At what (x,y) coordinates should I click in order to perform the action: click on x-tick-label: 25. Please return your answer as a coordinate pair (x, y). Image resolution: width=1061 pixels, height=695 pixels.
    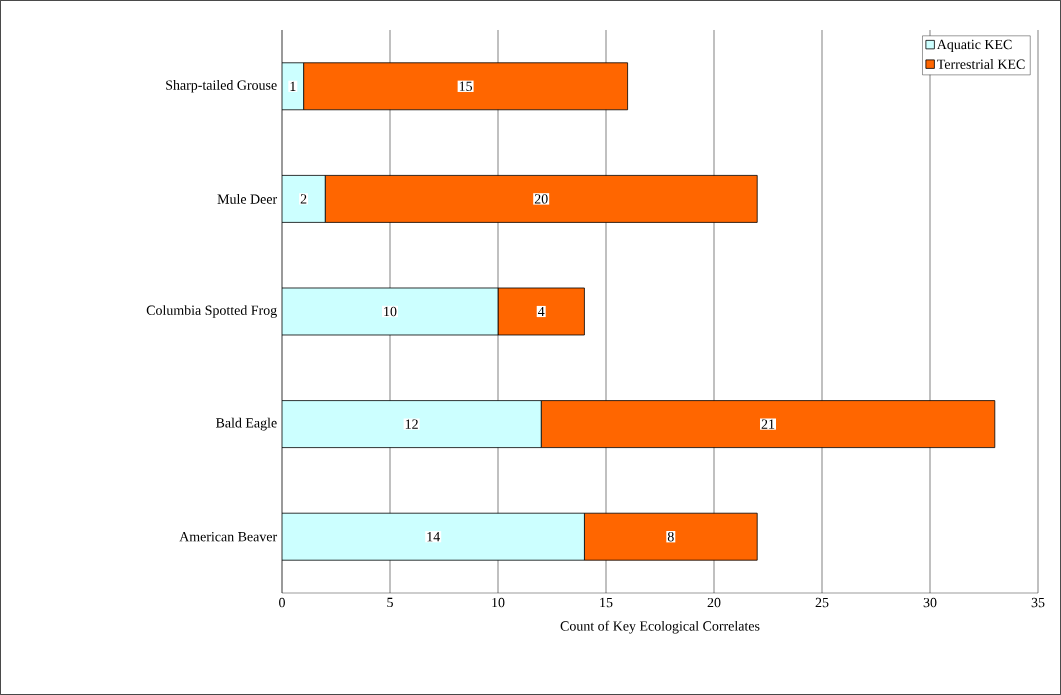
    Looking at the image, I should click on (822, 602).